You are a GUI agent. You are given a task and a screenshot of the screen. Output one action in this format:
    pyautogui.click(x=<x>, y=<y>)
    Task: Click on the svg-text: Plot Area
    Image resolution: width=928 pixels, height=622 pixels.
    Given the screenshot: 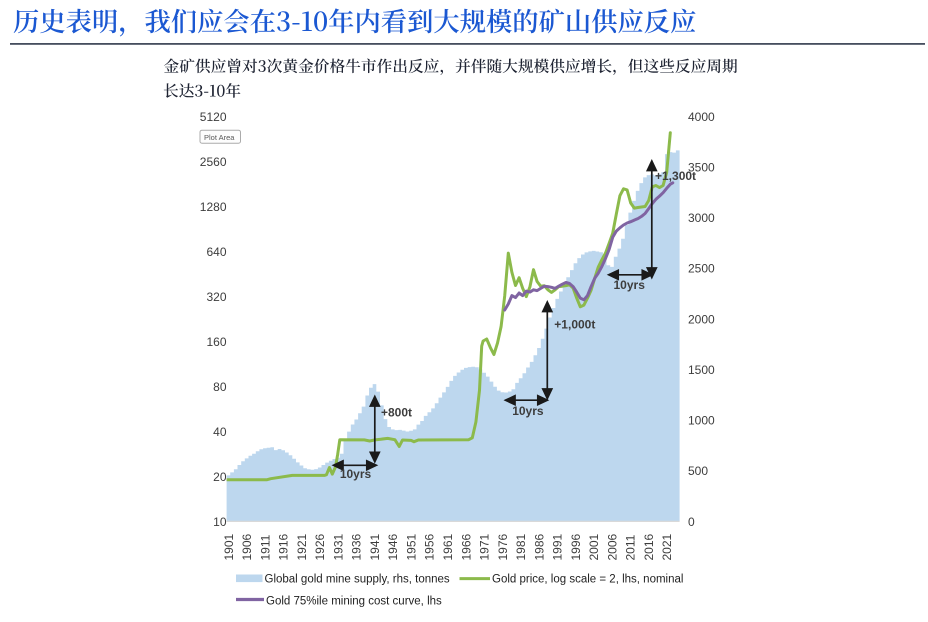 What is the action you would take?
    pyautogui.click(x=219, y=137)
    